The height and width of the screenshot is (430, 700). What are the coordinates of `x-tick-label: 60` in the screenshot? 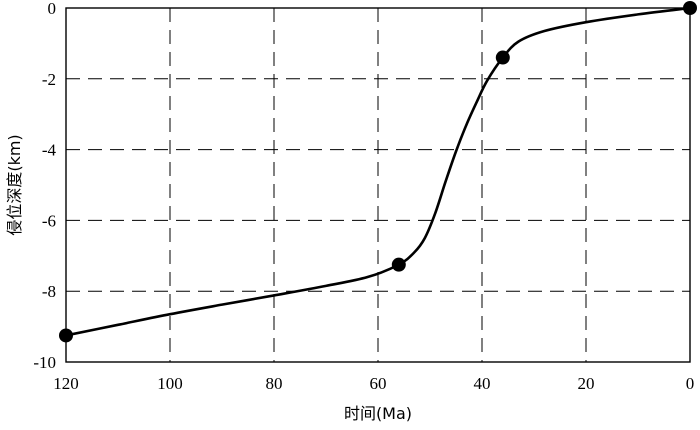 It's located at (378, 383).